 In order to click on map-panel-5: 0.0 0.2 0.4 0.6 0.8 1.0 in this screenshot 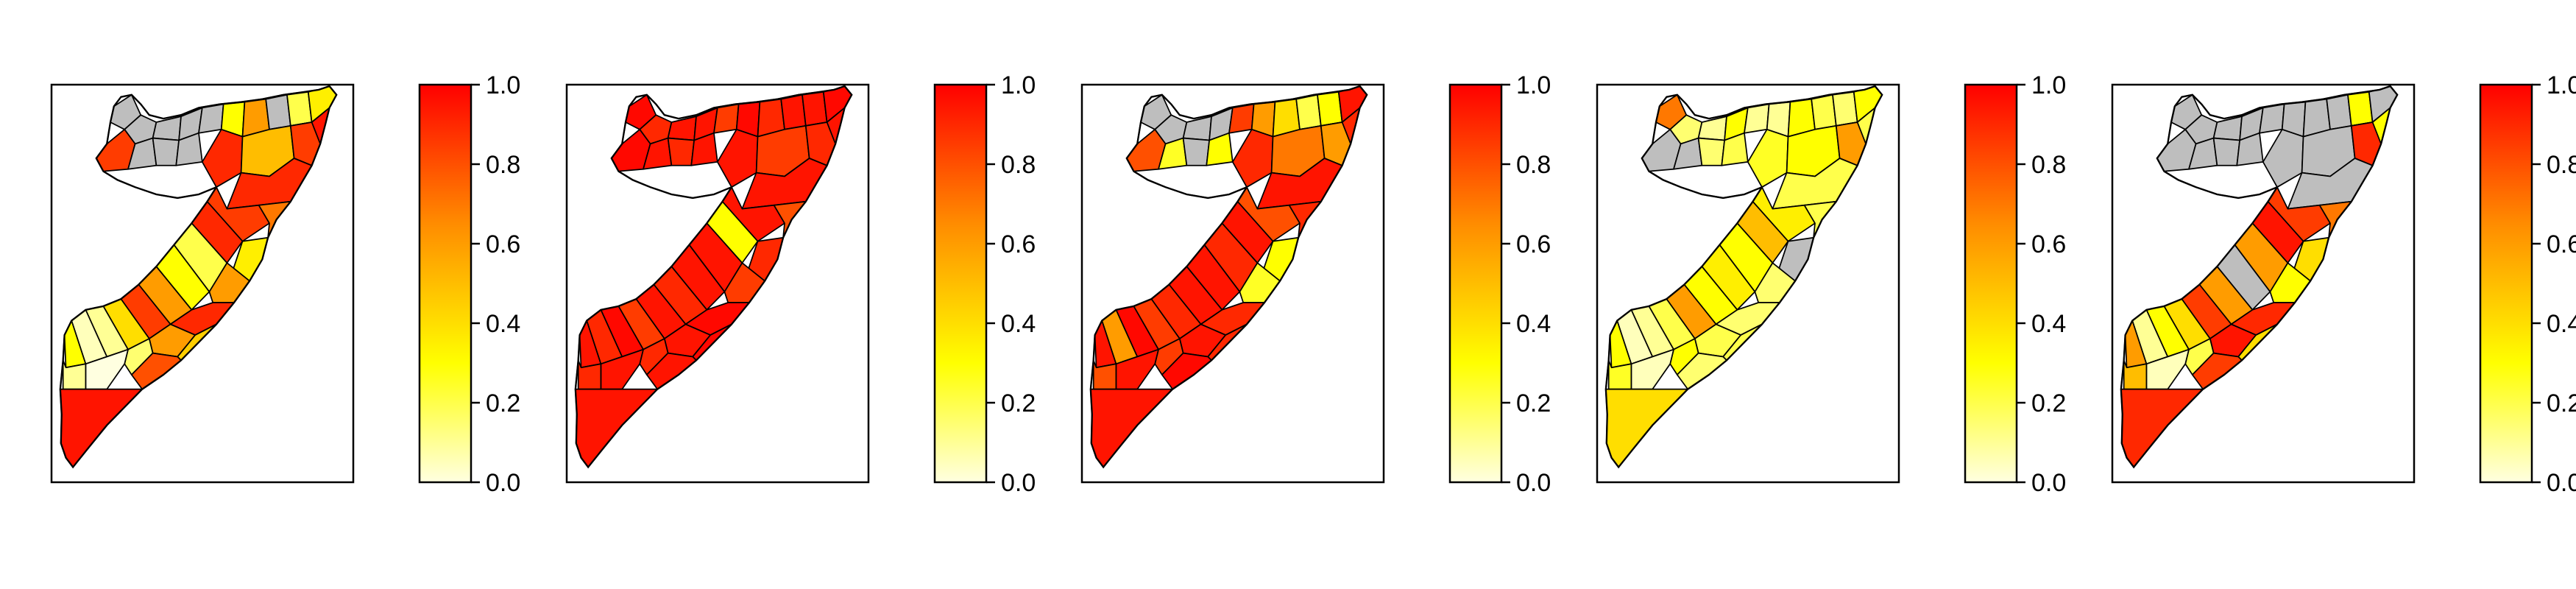, I will do `click(2343, 284)`.